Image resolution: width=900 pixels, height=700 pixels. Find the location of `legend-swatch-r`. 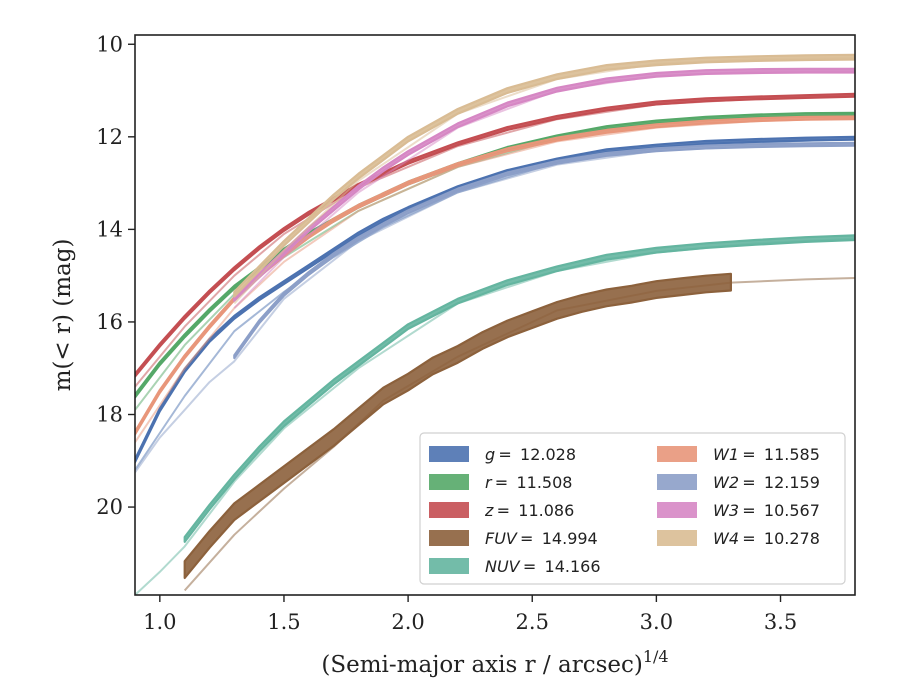

legend-swatch-r is located at coordinates (449, 482).